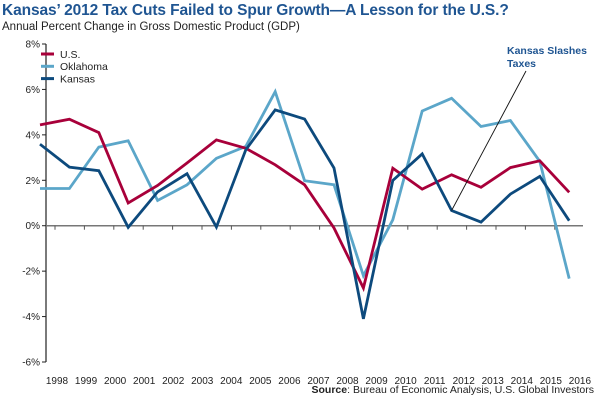  What do you see at coordinates (489, 140) in the screenshot?
I see `annotation-pointer` at bounding box center [489, 140].